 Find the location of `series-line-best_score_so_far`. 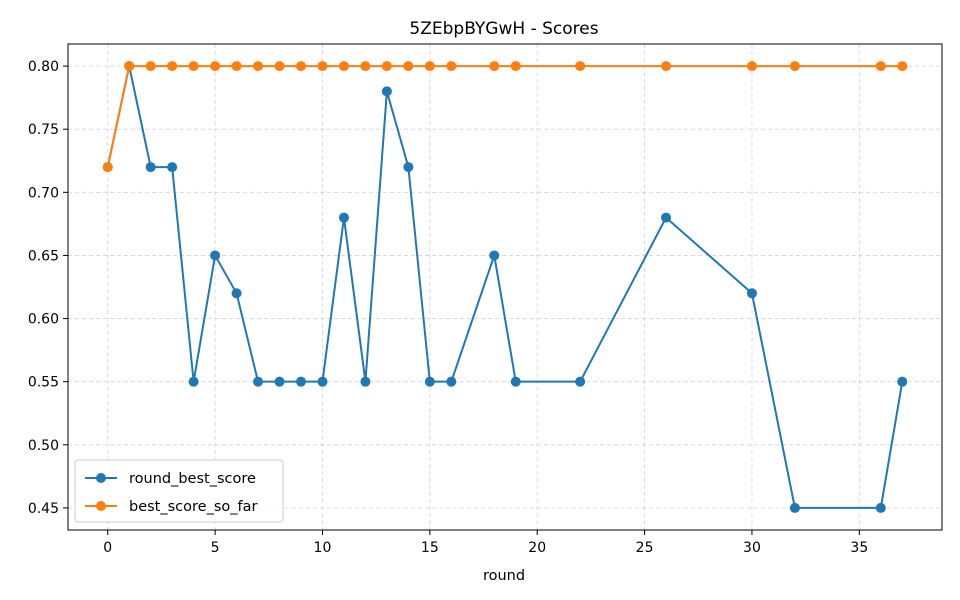

series-line-best_score_so_far is located at coordinates (504, 116).